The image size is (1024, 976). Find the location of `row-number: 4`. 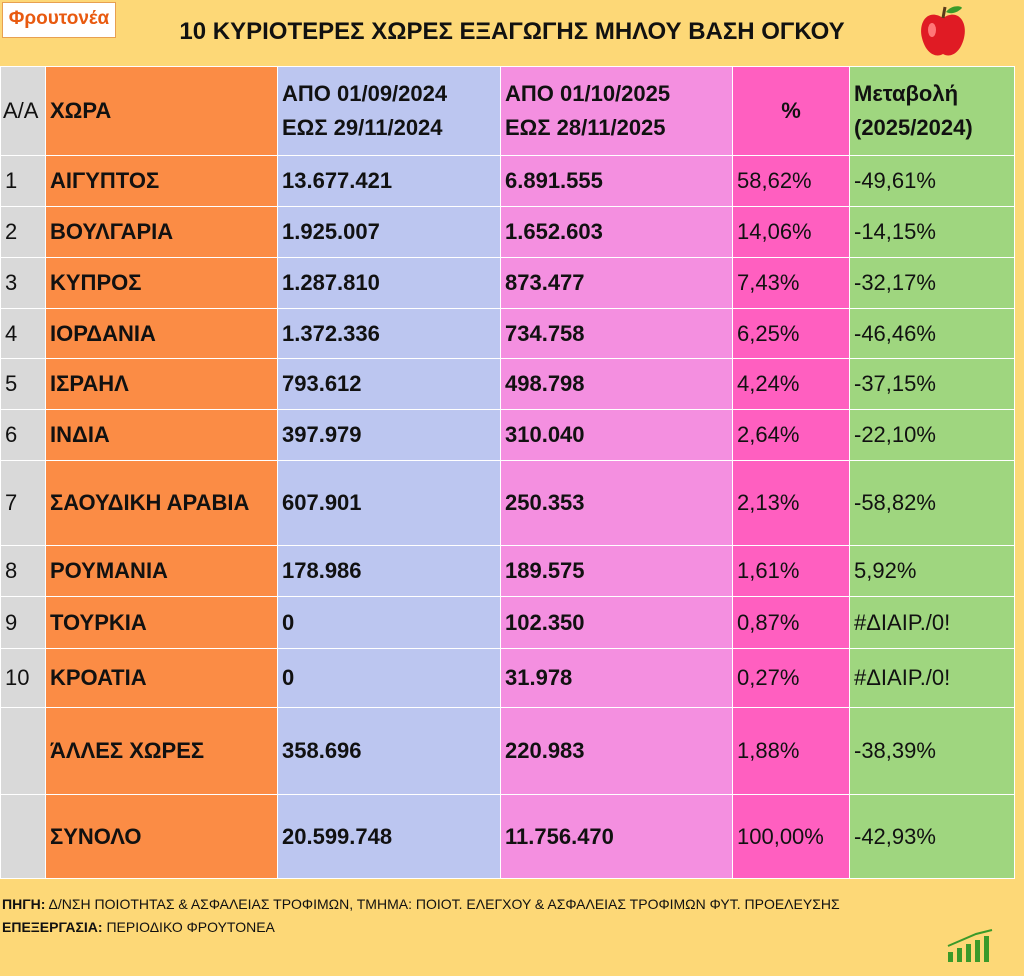

row-number: 4 is located at coordinates (23, 333).